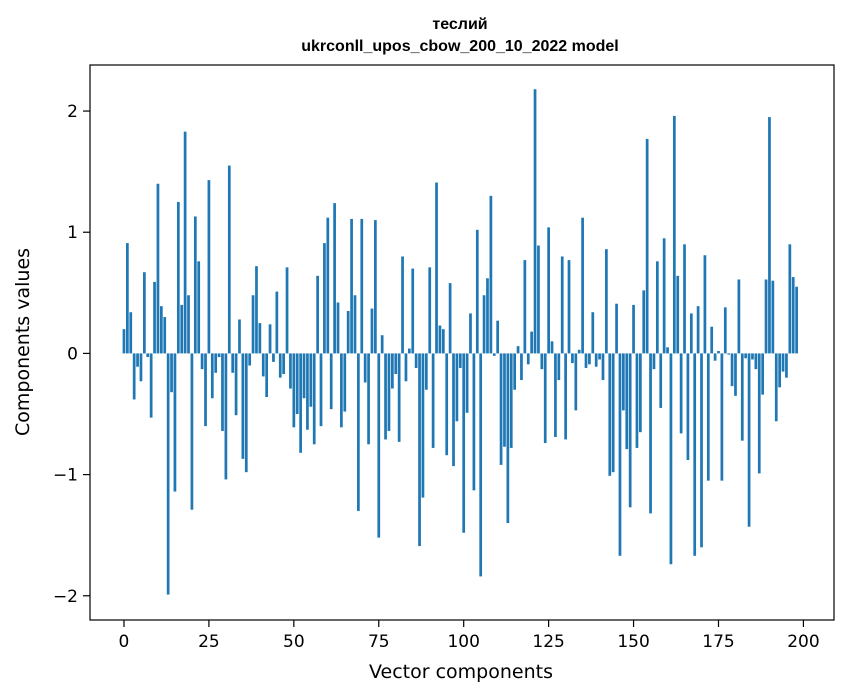 This screenshot has width=847, height=700. Describe the element at coordinates (461, 672) in the screenshot. I see `x-axis-label: Vector components` at that location.